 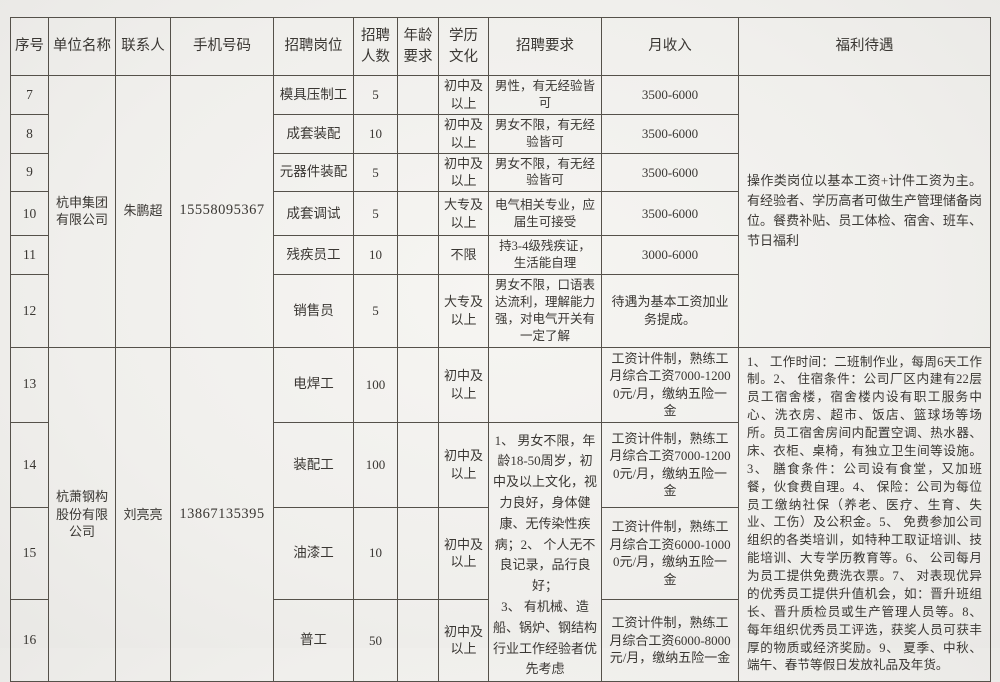 What do you see at coordinates (545, 214) in the screenshot?
I see `requirements-cell: 电气相关专业，应届生可接受` at bounding box center [545, 214].